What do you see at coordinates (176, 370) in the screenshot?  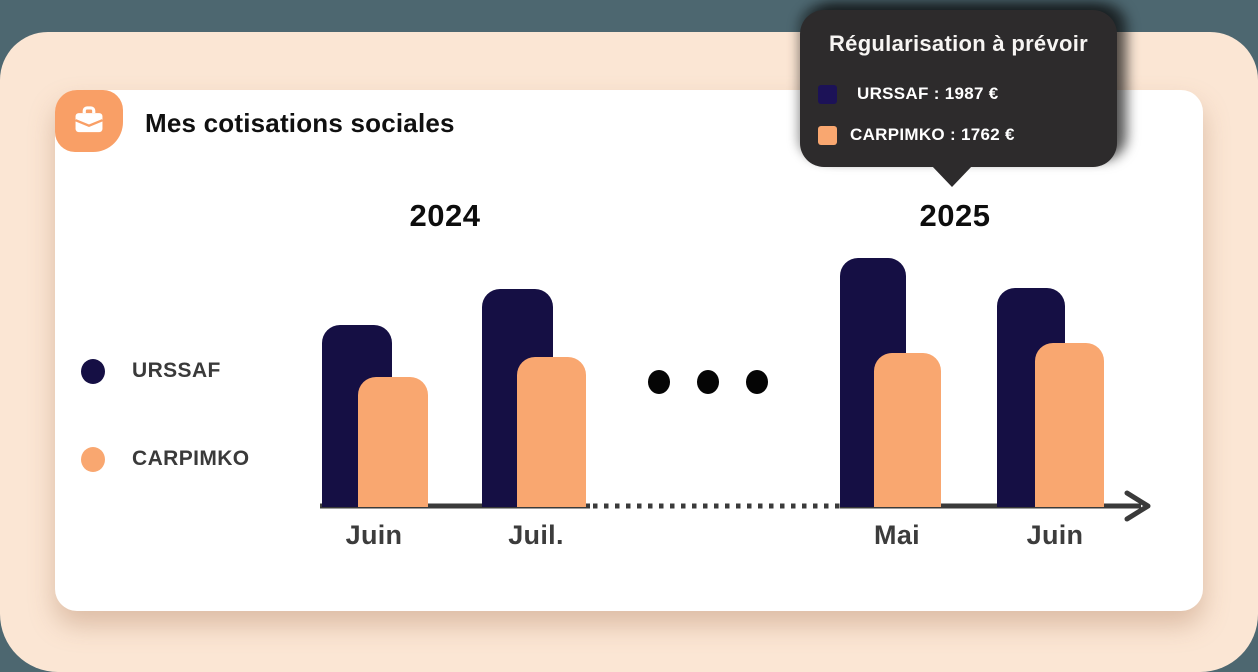 I see `urssaf-legend-label: URSSAF` at bounding box center [176, 370].